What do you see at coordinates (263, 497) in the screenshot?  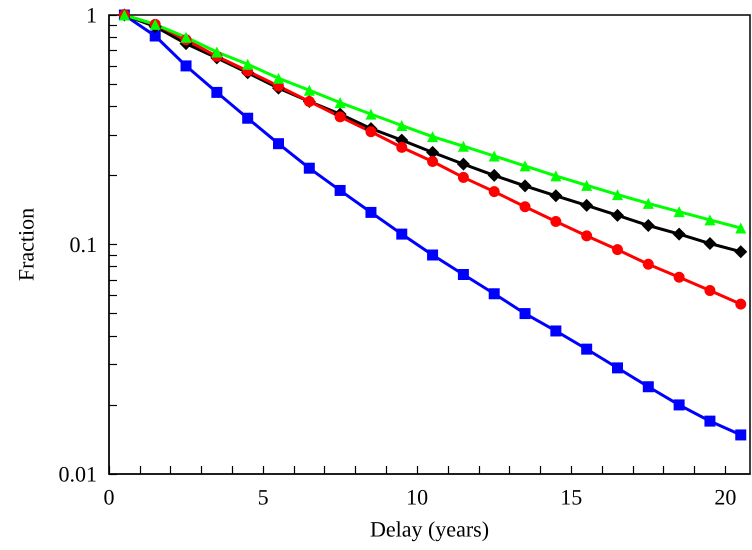 I see `x-tick-label: 5` at bounding box center [263, 497].